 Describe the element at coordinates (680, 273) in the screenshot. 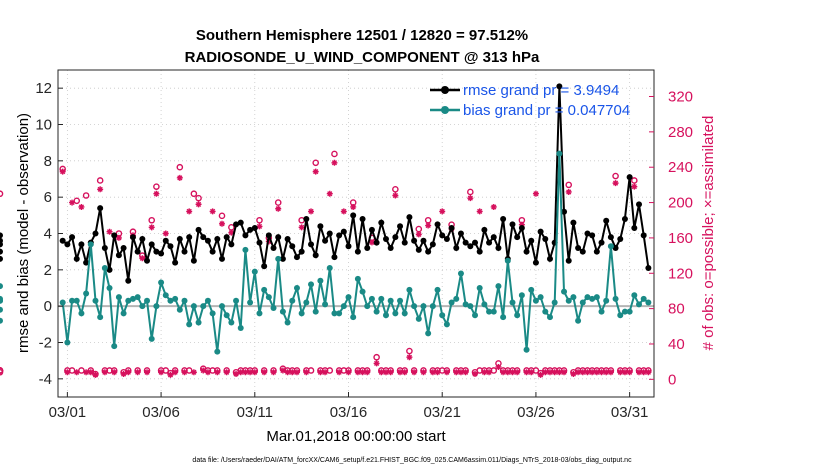

I see `y2-tick-label: 120` at that location.